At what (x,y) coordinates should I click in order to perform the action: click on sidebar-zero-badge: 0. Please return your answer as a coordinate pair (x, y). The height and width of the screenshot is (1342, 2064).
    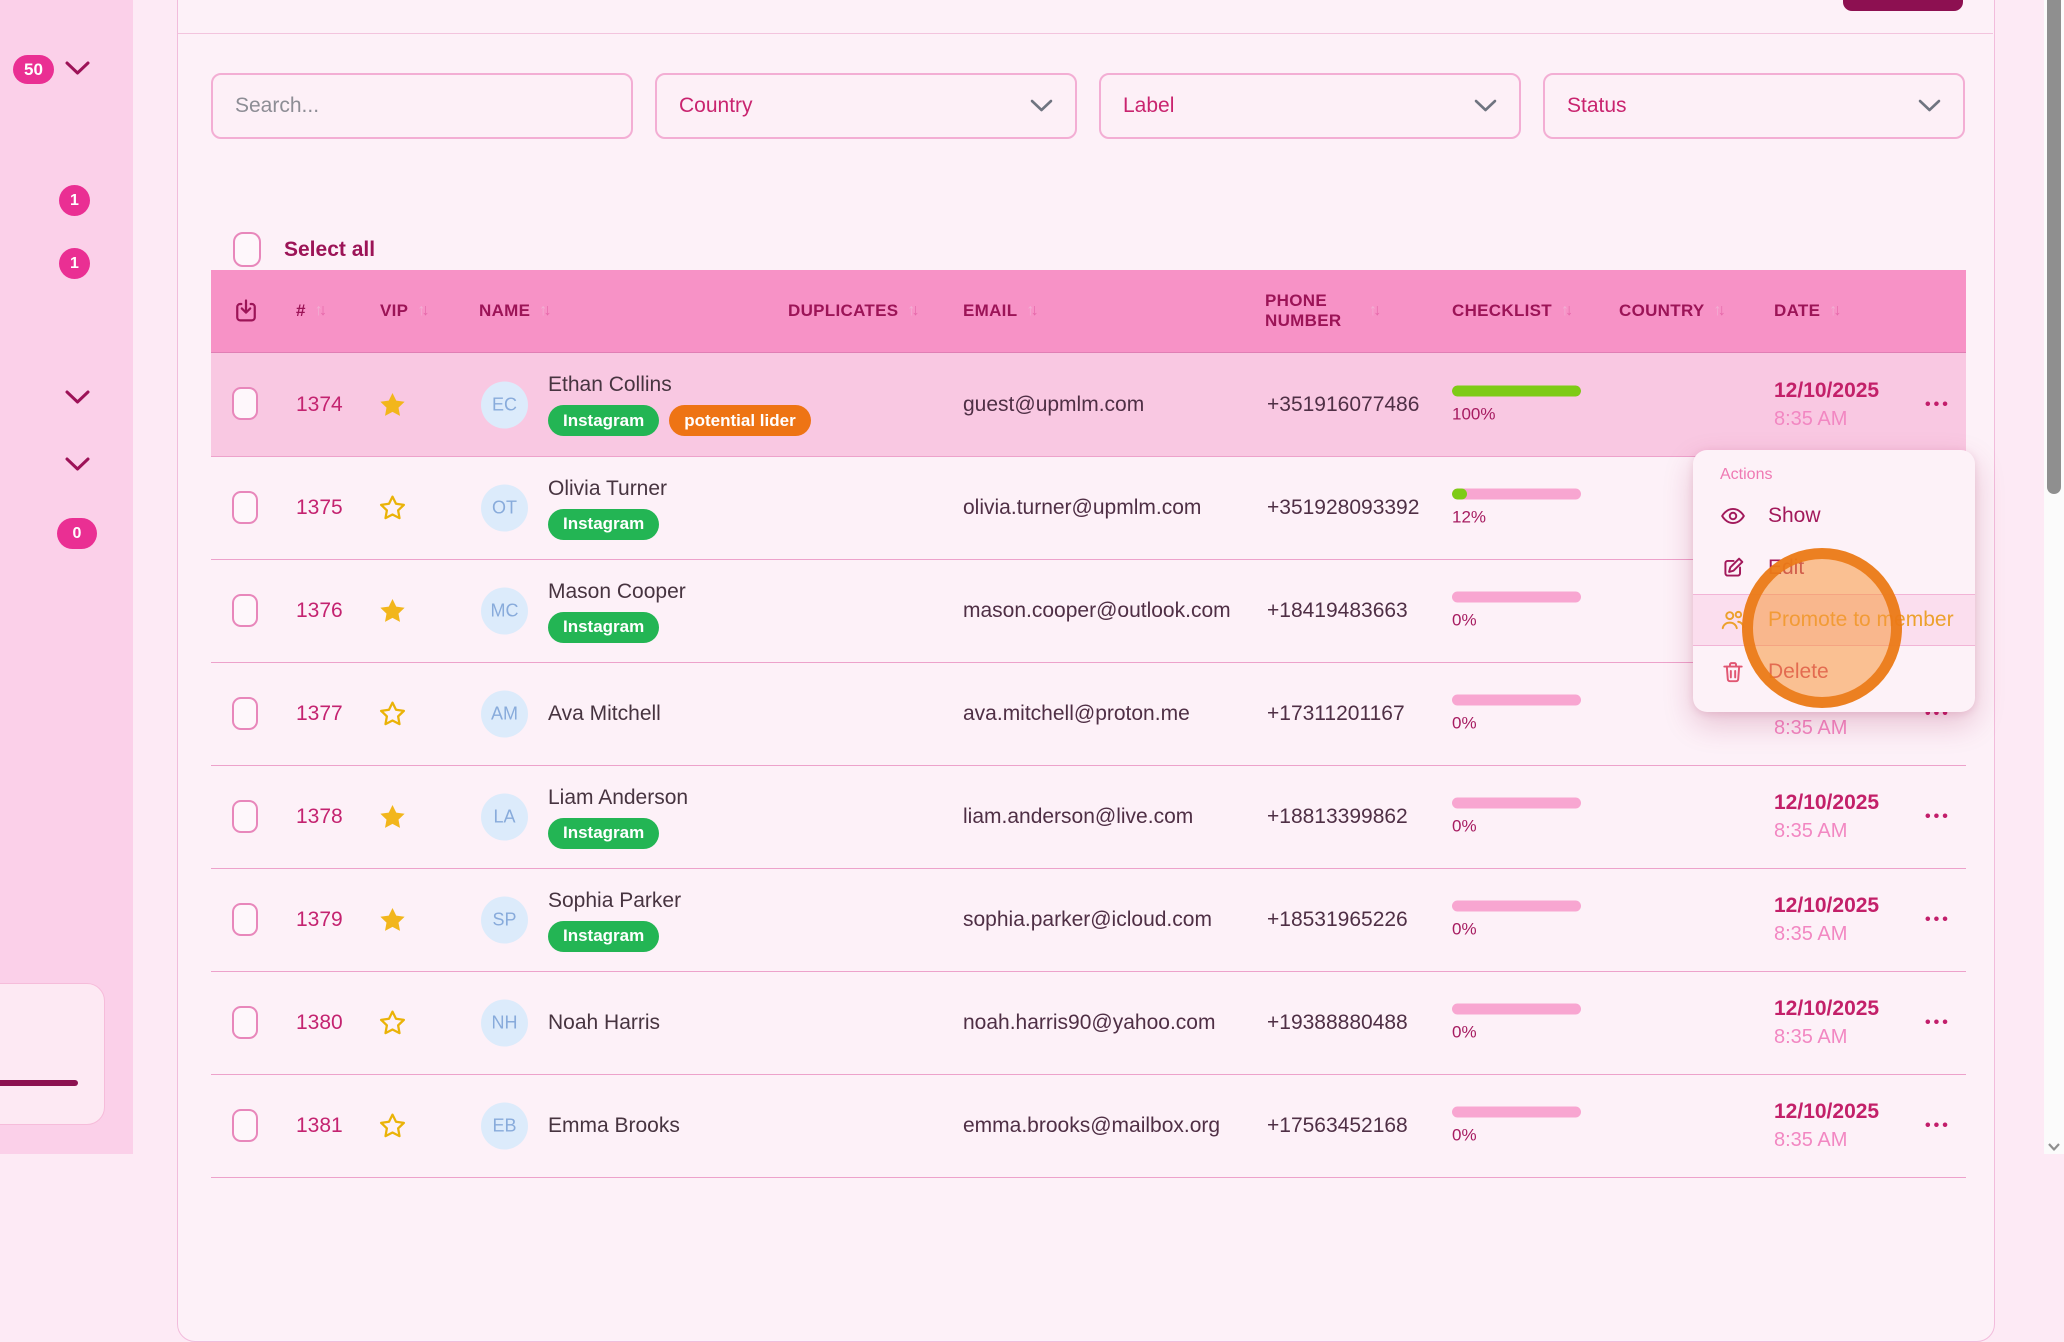
    Looking at the image, I should click on (77, 533).